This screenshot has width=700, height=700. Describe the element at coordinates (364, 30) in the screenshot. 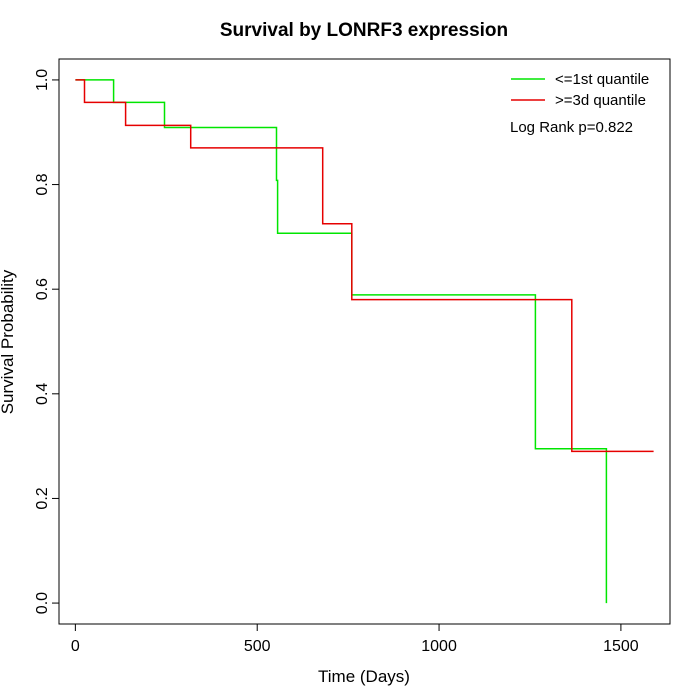

I see `chart-title: Survival by LONRF3 expression` at that location.